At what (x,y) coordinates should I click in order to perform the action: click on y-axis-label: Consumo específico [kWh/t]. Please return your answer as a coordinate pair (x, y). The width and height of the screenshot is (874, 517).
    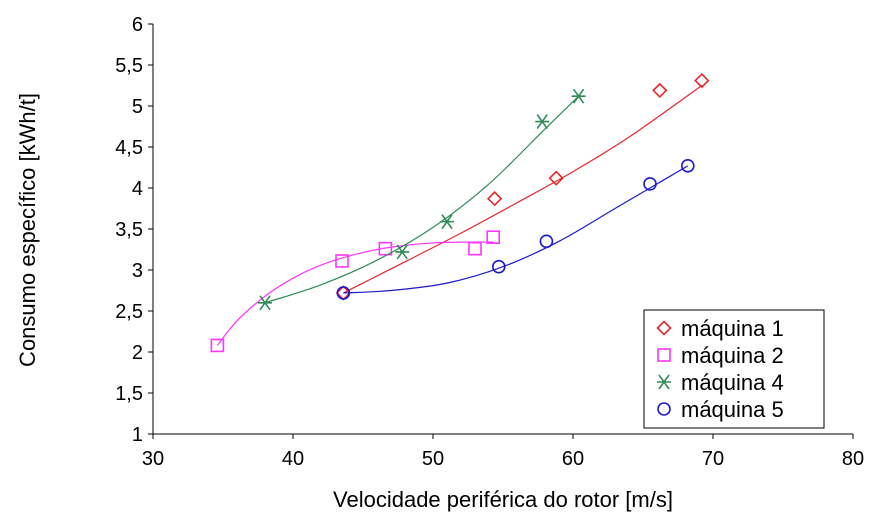
    Looking at the image, I should click on (27, 230).